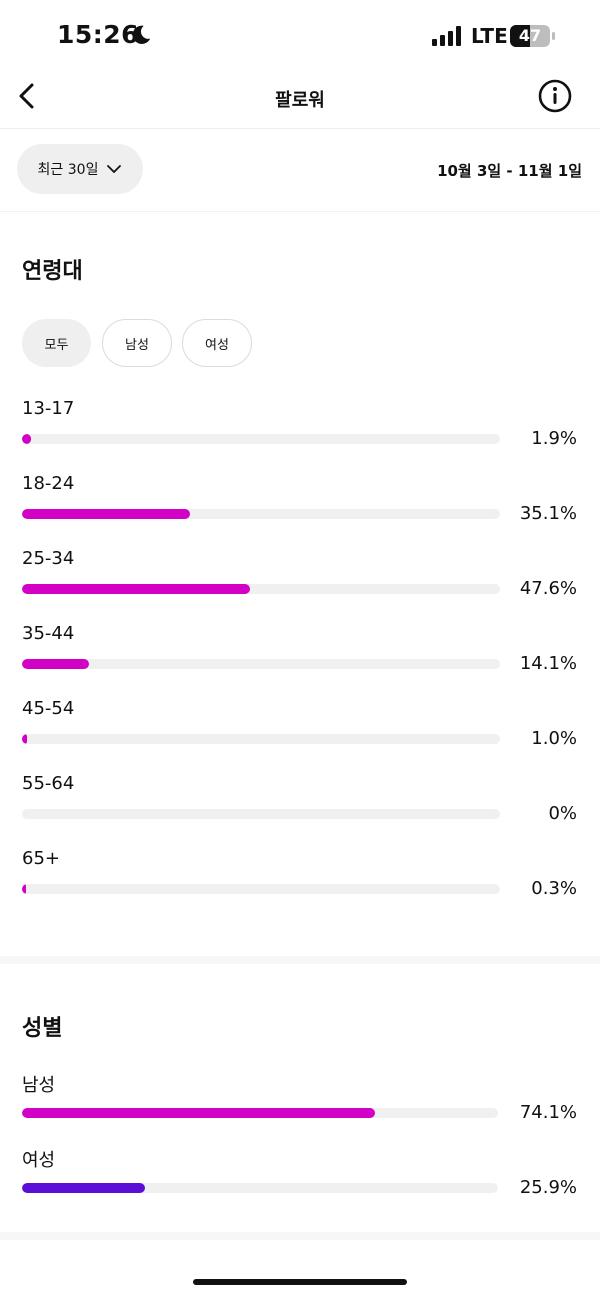 This screenshot has height=1298, width=600. What do you see at coordinates (548, 1187) in the screenshot?
I see `gender-percent: 25.9%` at bounding box center [548, 1187].